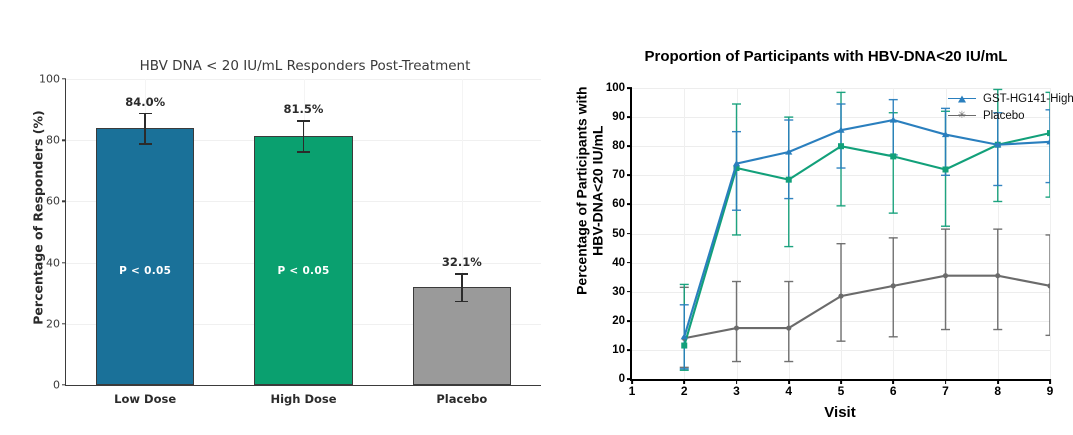 Image resolution: width=1073 pixels, height=435 pixels. What do you see at coordinates (684, 391) in the screenshot?
I see `line-x-tick-label: 2` at bounding box center [684, 391].